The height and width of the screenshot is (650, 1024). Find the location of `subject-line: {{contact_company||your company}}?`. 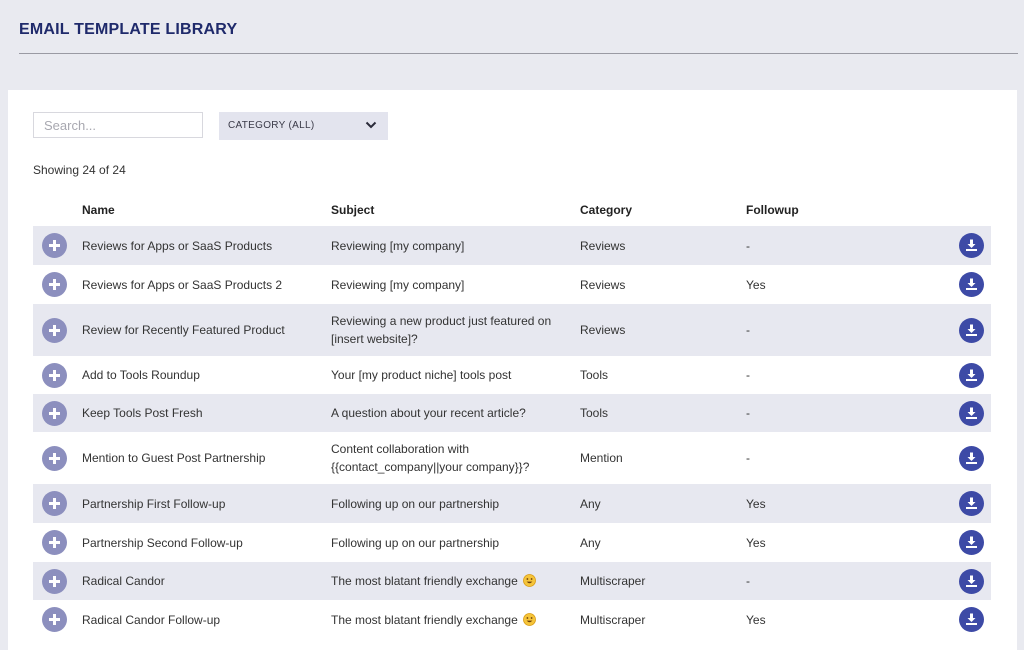

subject-line: {{contact_company||your company}}? is located at coordinates (430, 467).